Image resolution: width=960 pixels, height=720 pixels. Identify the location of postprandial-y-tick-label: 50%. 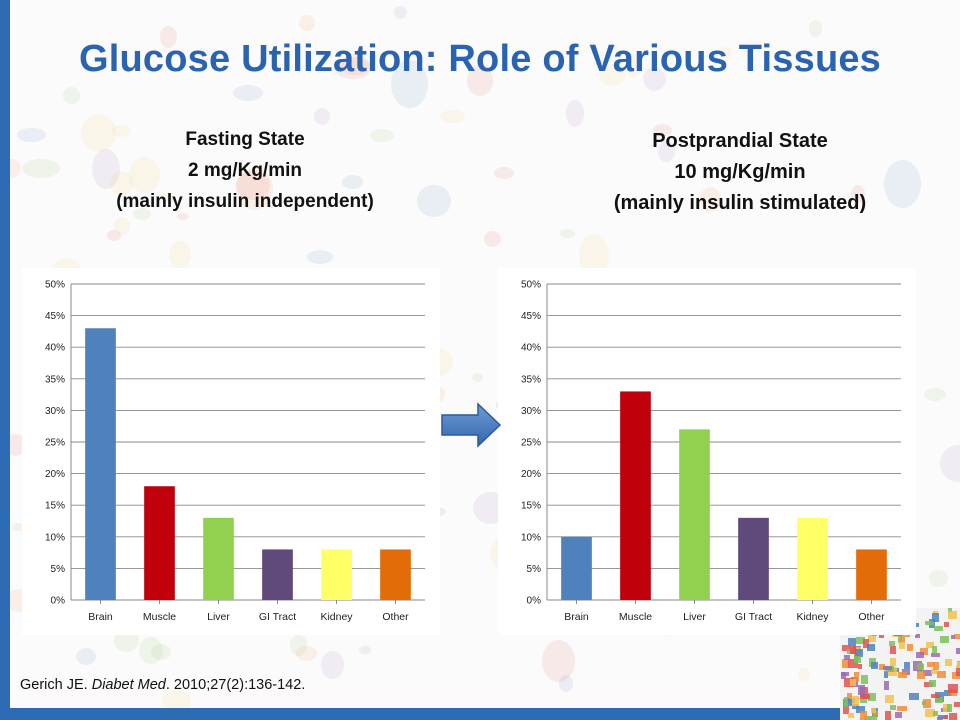
(531, 285).